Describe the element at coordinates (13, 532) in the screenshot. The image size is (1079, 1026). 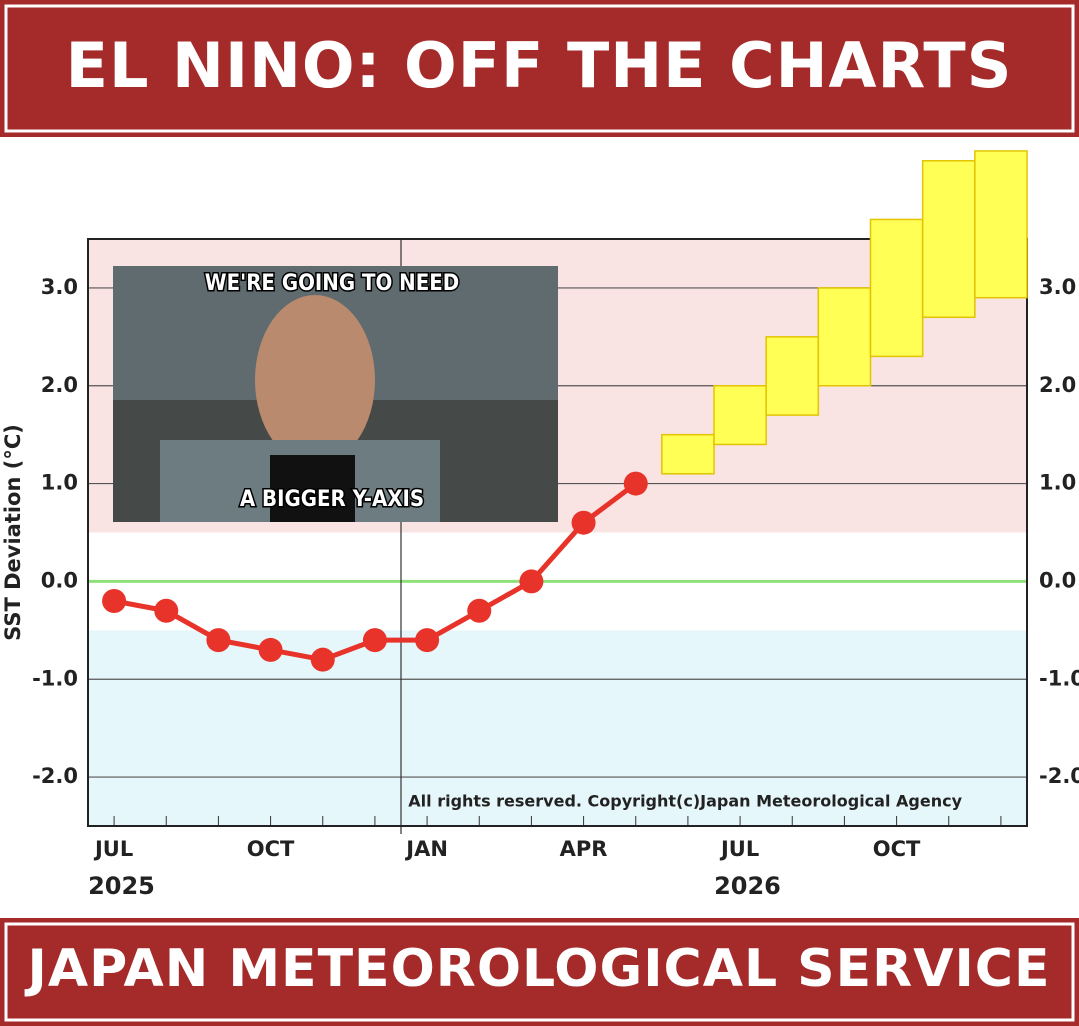
I see `y-axis-label: SST Deviation (°C)` at that location.